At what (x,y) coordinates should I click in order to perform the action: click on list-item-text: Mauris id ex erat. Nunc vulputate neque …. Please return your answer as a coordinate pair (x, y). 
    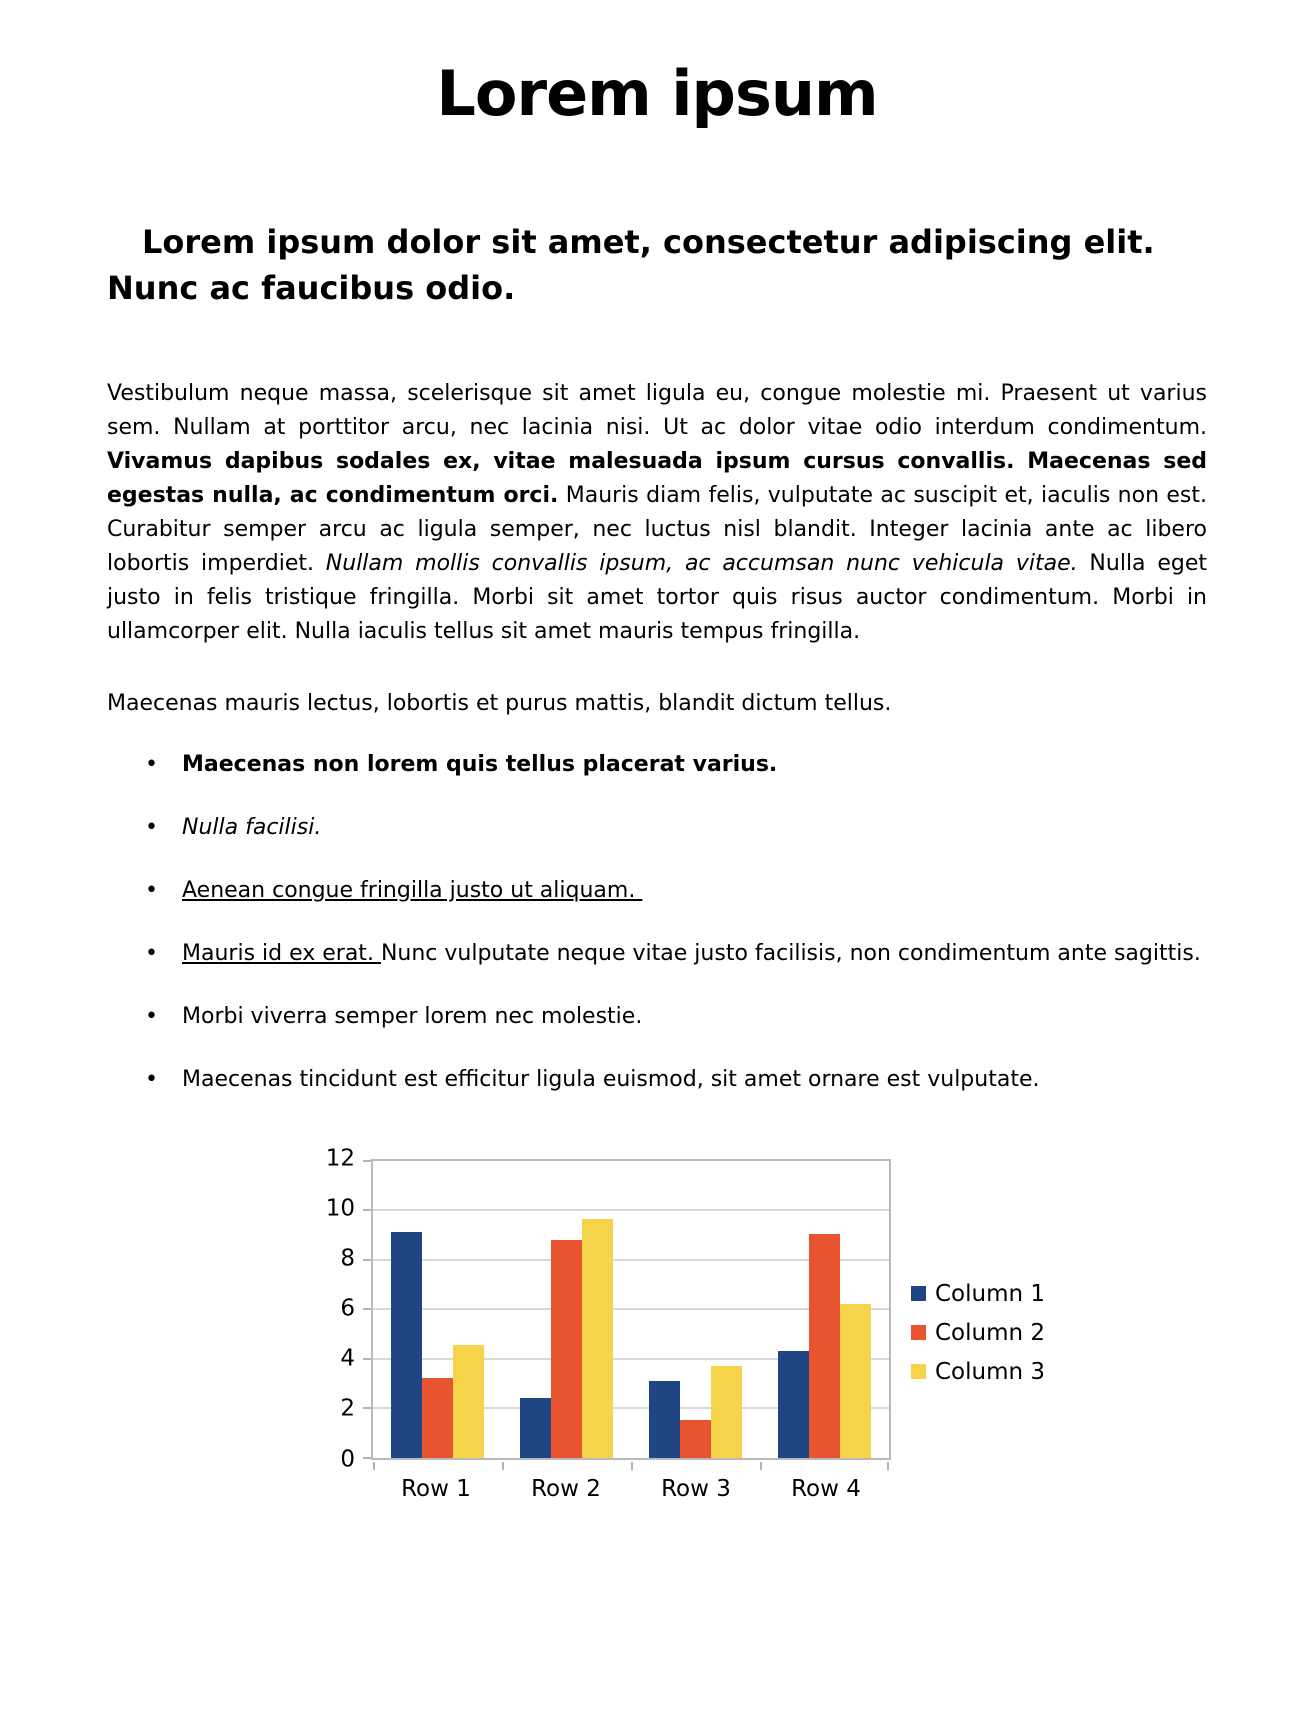
    Looking at the image, I should click on (694, 953).